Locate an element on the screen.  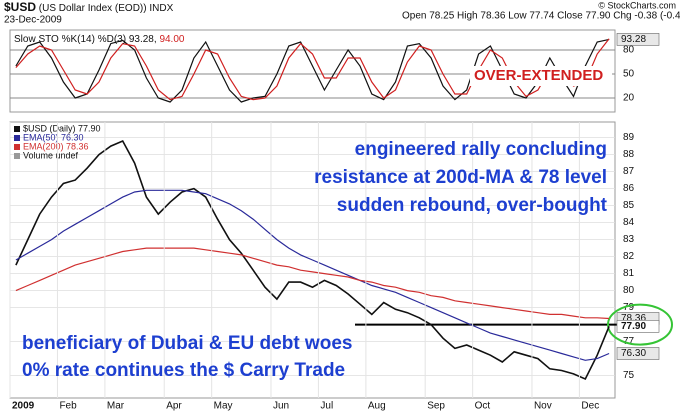
y-tick-label: 87 is located at coordinates (629, 171).